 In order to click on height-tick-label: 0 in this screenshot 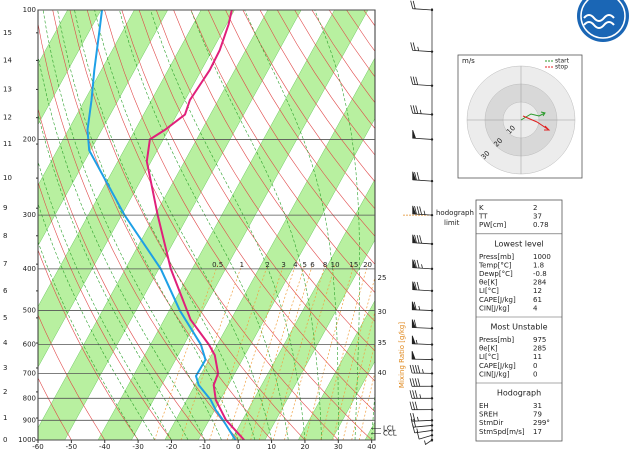, I will do `click(5, 440)`.